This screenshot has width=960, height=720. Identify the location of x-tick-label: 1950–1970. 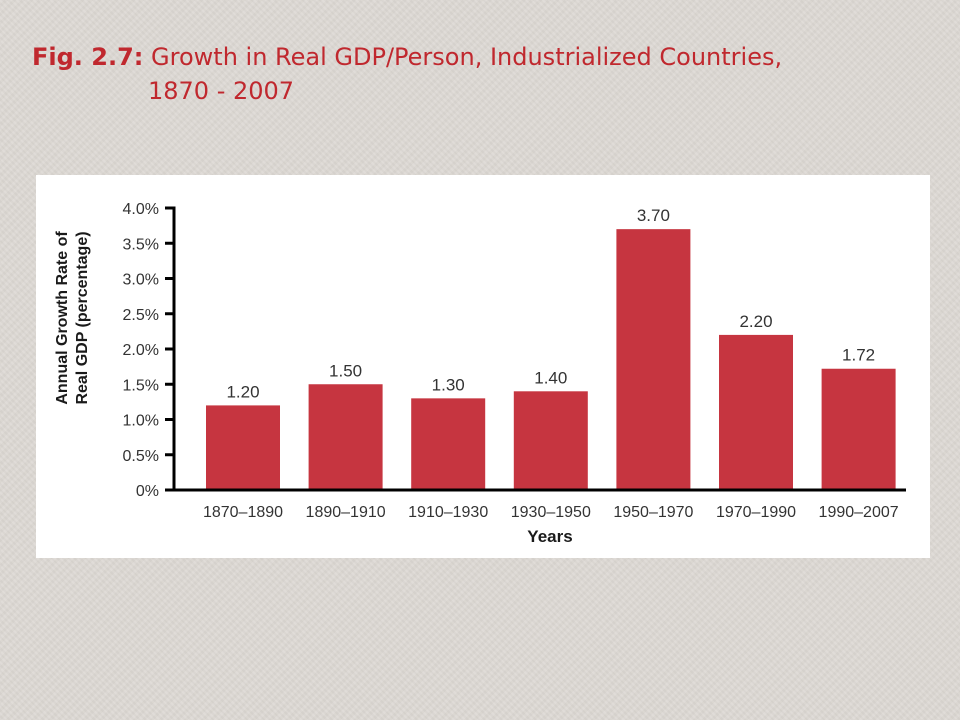
(653, 512).